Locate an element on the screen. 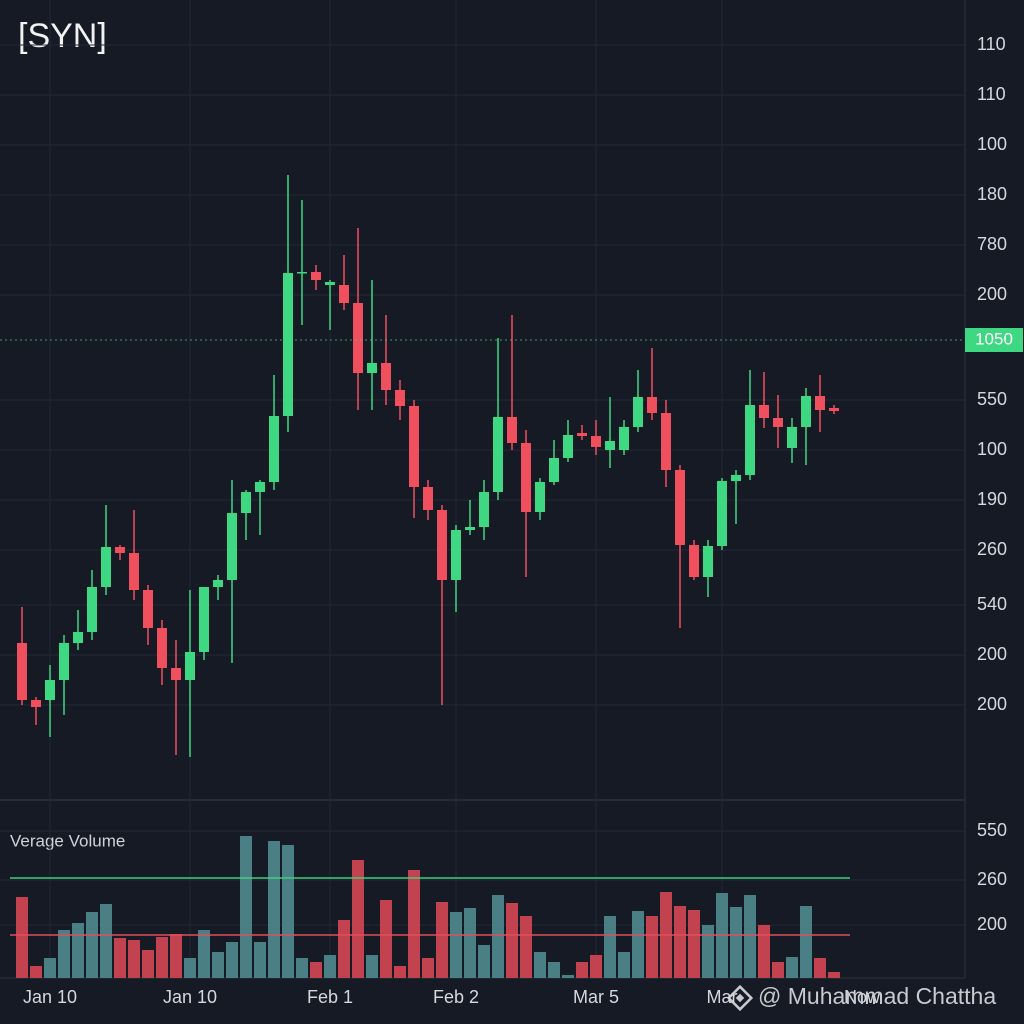  volume-title: Verage Volume is located at coordinates (67, 840).